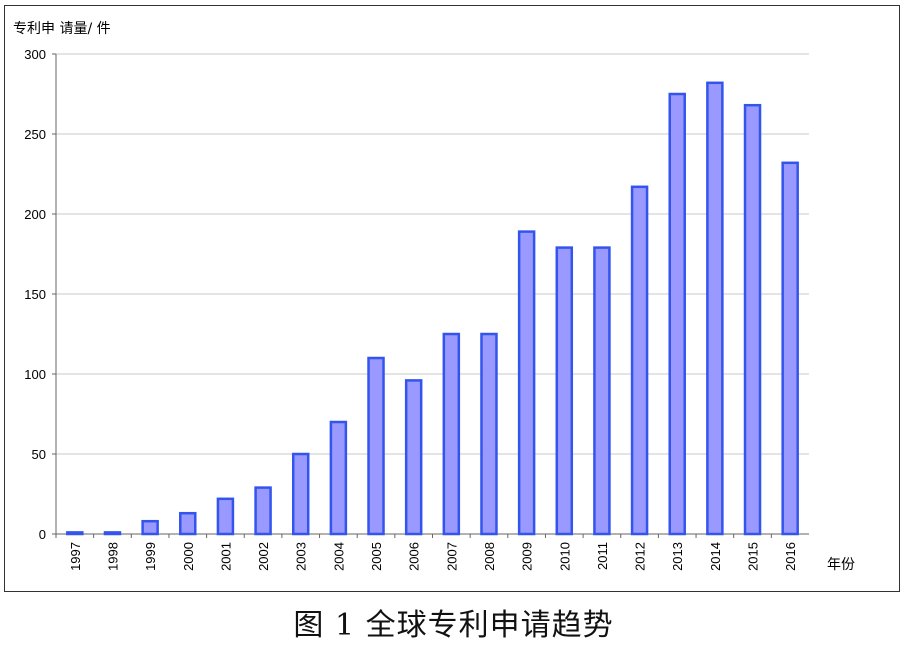  What do you see at coordinates (841, 565) in the screenshot?
I see `x-axis-title: 年份` at bounding box center [841, 565].